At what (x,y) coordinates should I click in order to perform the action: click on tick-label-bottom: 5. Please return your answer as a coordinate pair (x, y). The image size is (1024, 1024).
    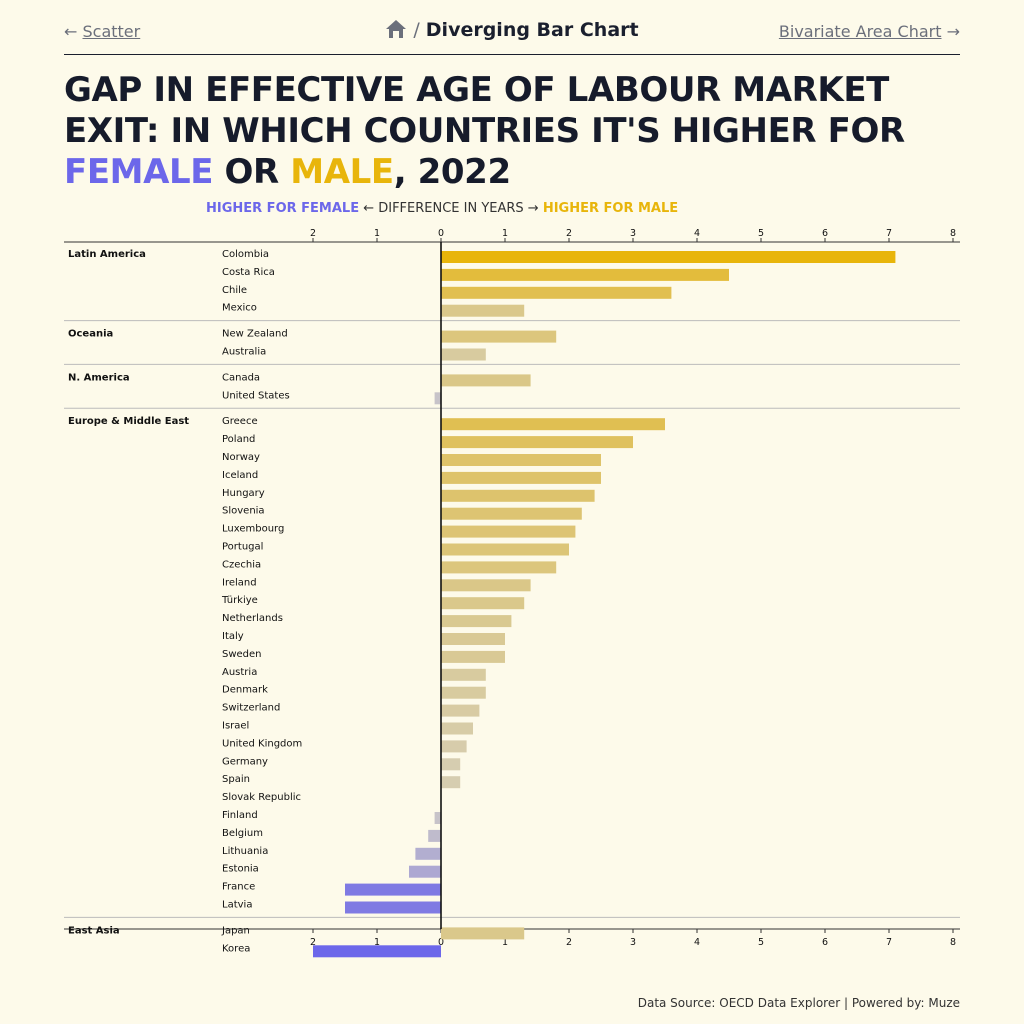
    Looking at the image, I should click on (761, 942).